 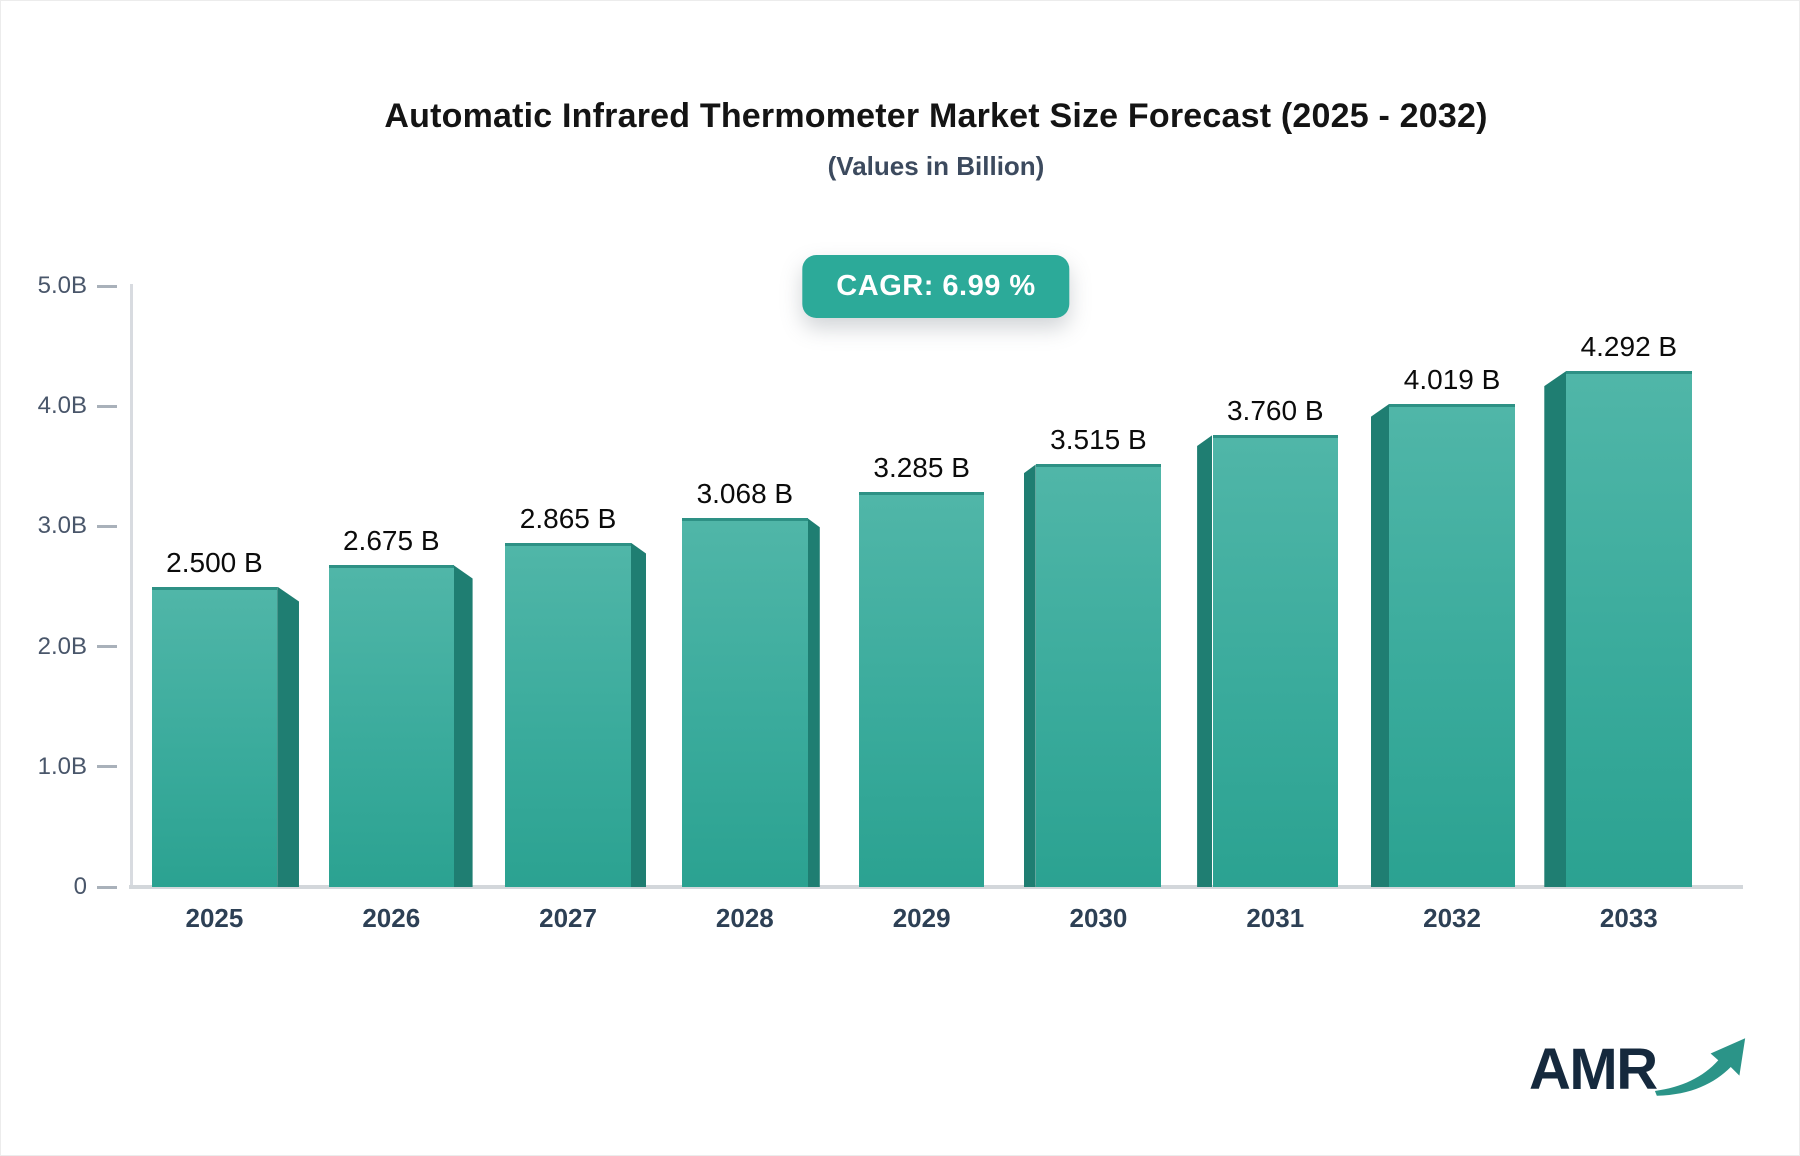 What do you see at coordinates (568, 918) in the screenshot?
I see `x-tick-label: 2027` at bounding box center [568, 918].